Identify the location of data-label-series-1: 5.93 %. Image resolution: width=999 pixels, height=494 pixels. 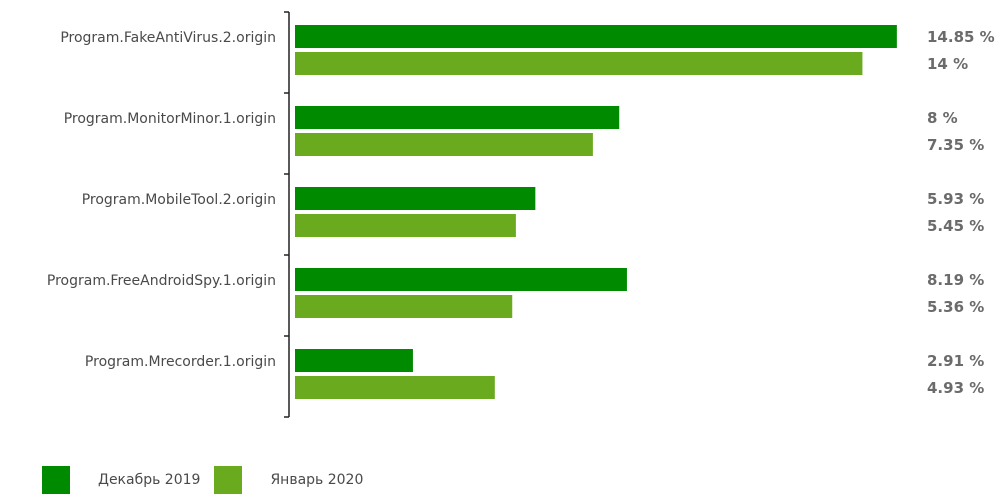
(955, 199).